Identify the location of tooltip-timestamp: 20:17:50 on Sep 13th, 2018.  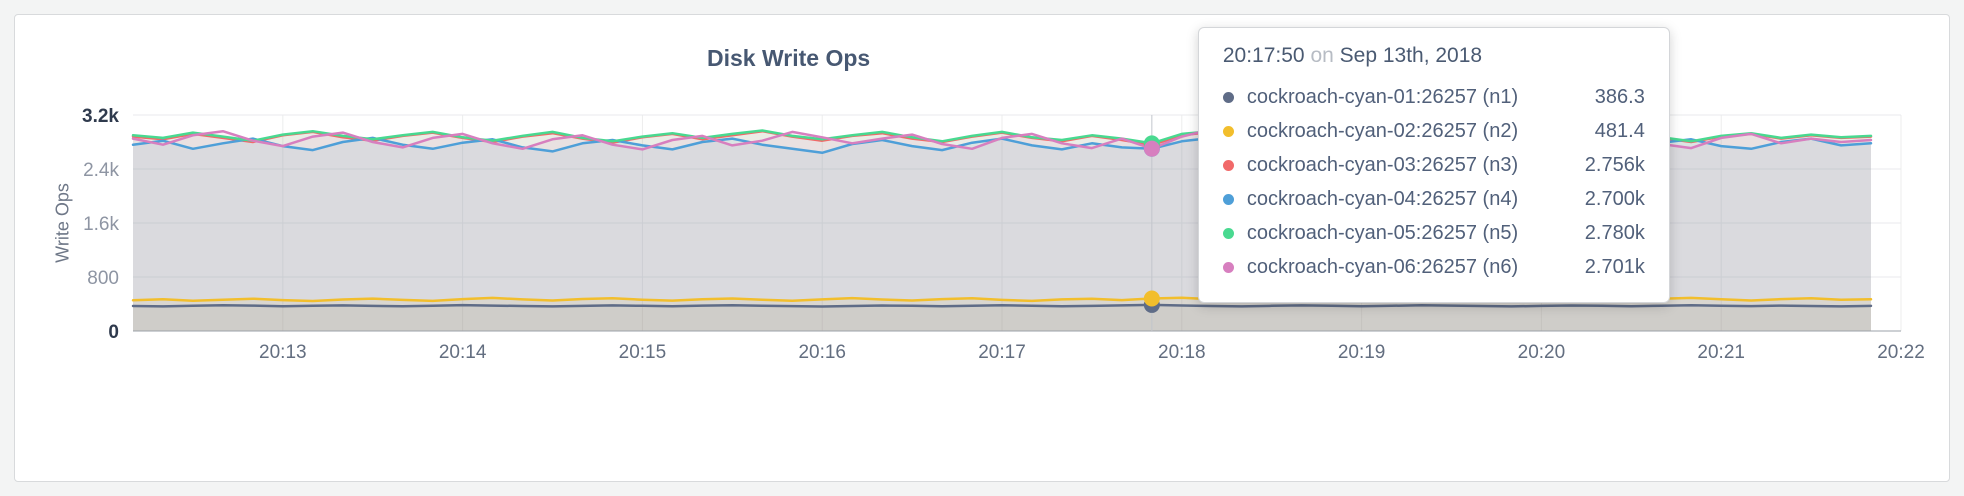
(1434, 56).